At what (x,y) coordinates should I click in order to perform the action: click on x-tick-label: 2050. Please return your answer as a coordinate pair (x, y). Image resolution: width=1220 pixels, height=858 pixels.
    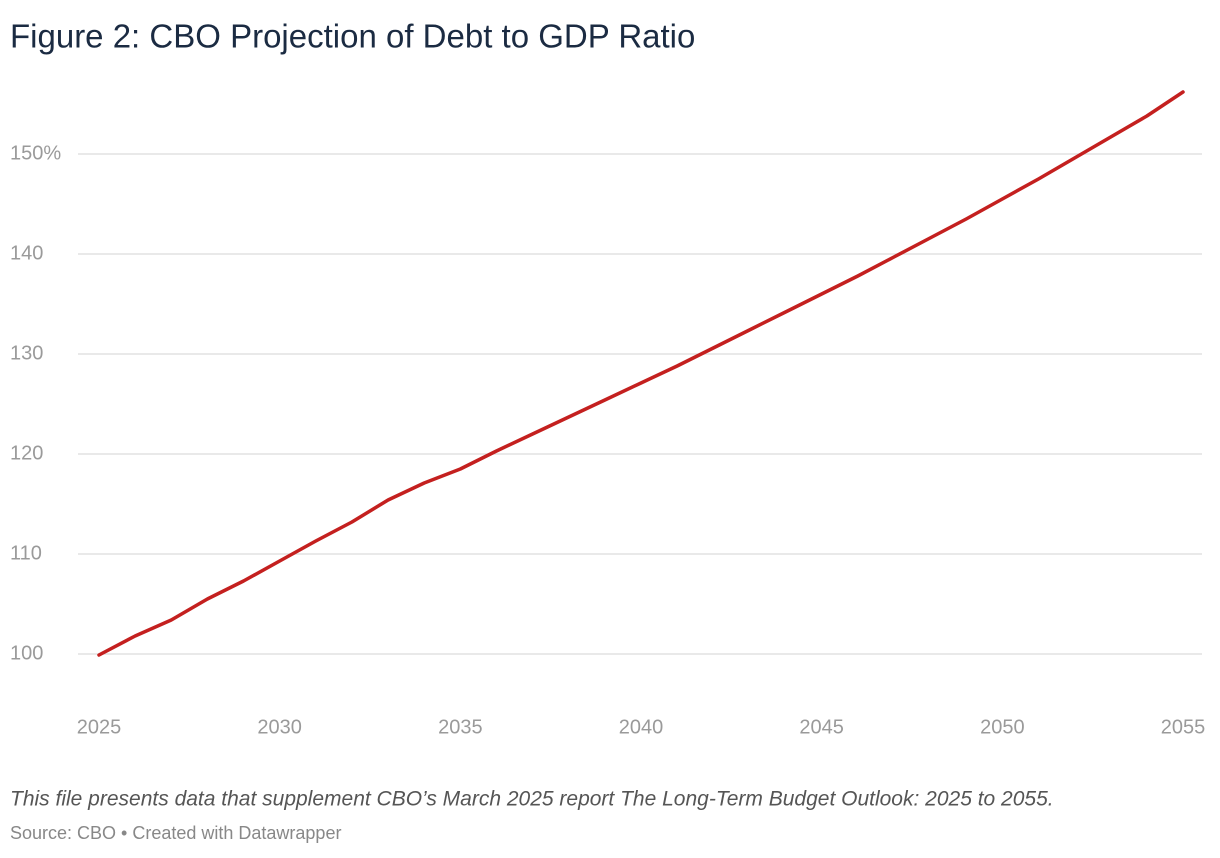
    Looking at the image, I should click on (1002, 727).